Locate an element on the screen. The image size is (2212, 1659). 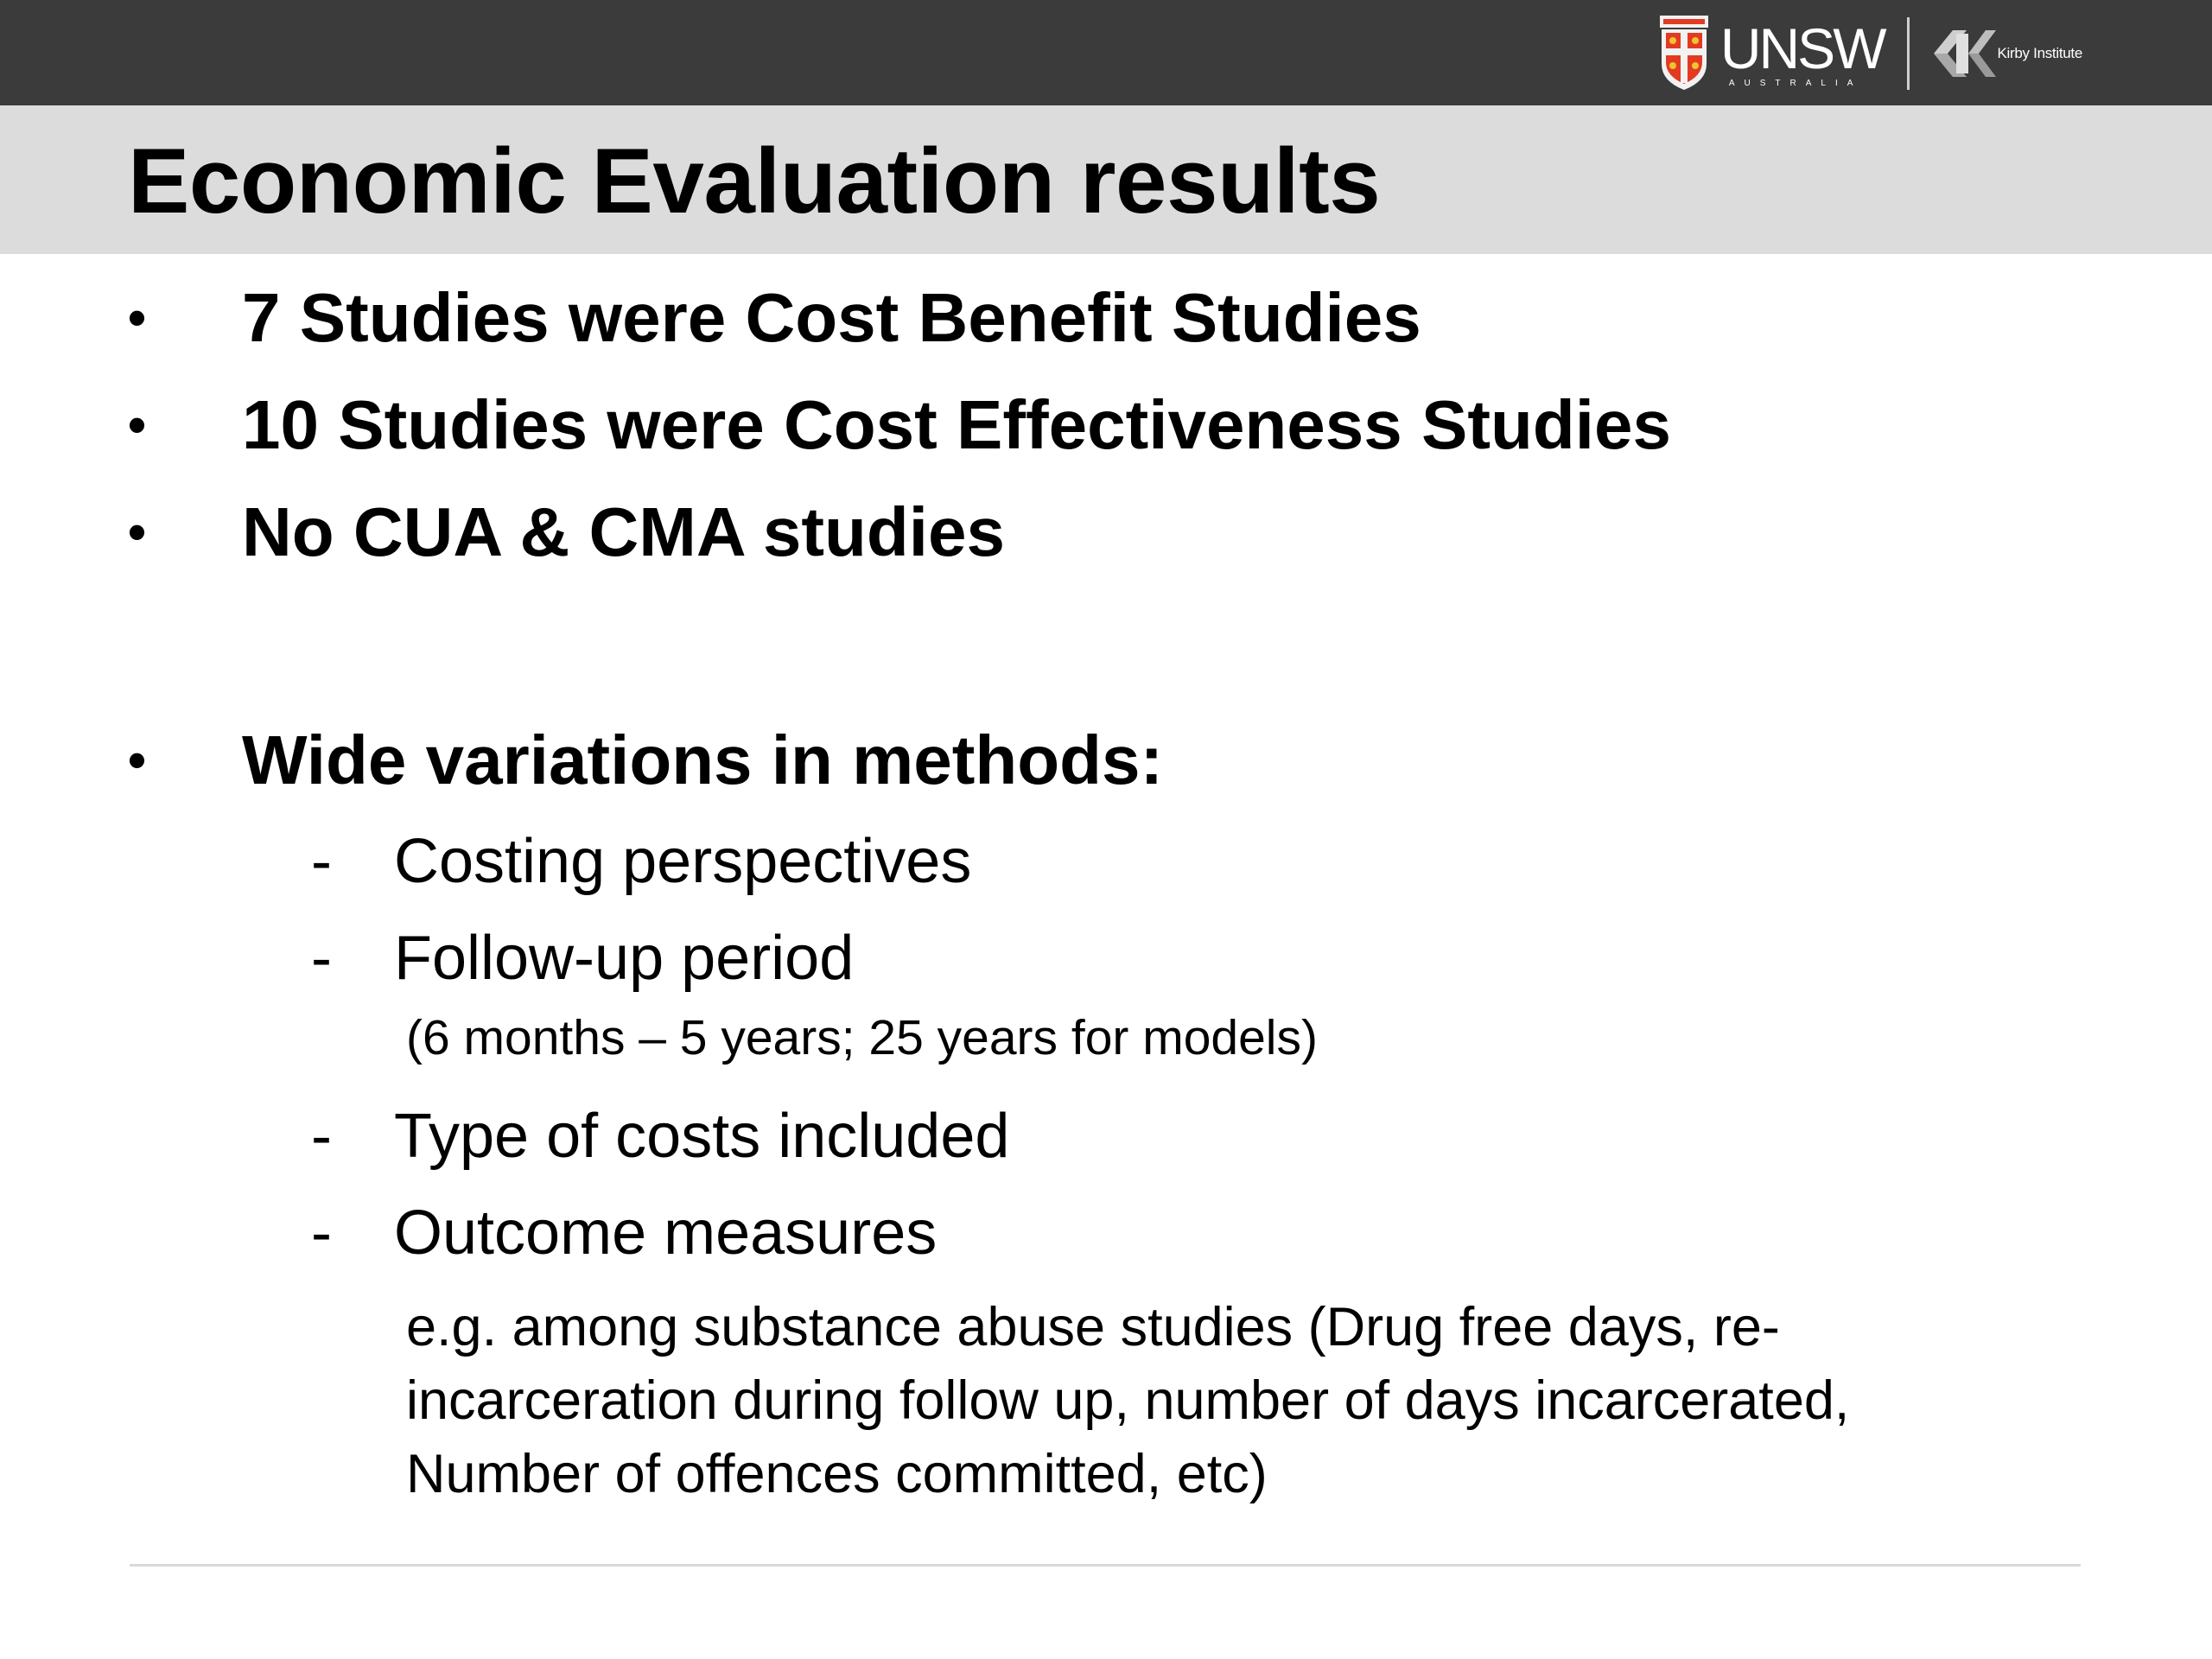
sub-item-text: Outcome measures is located at coordinates (666, 1233).